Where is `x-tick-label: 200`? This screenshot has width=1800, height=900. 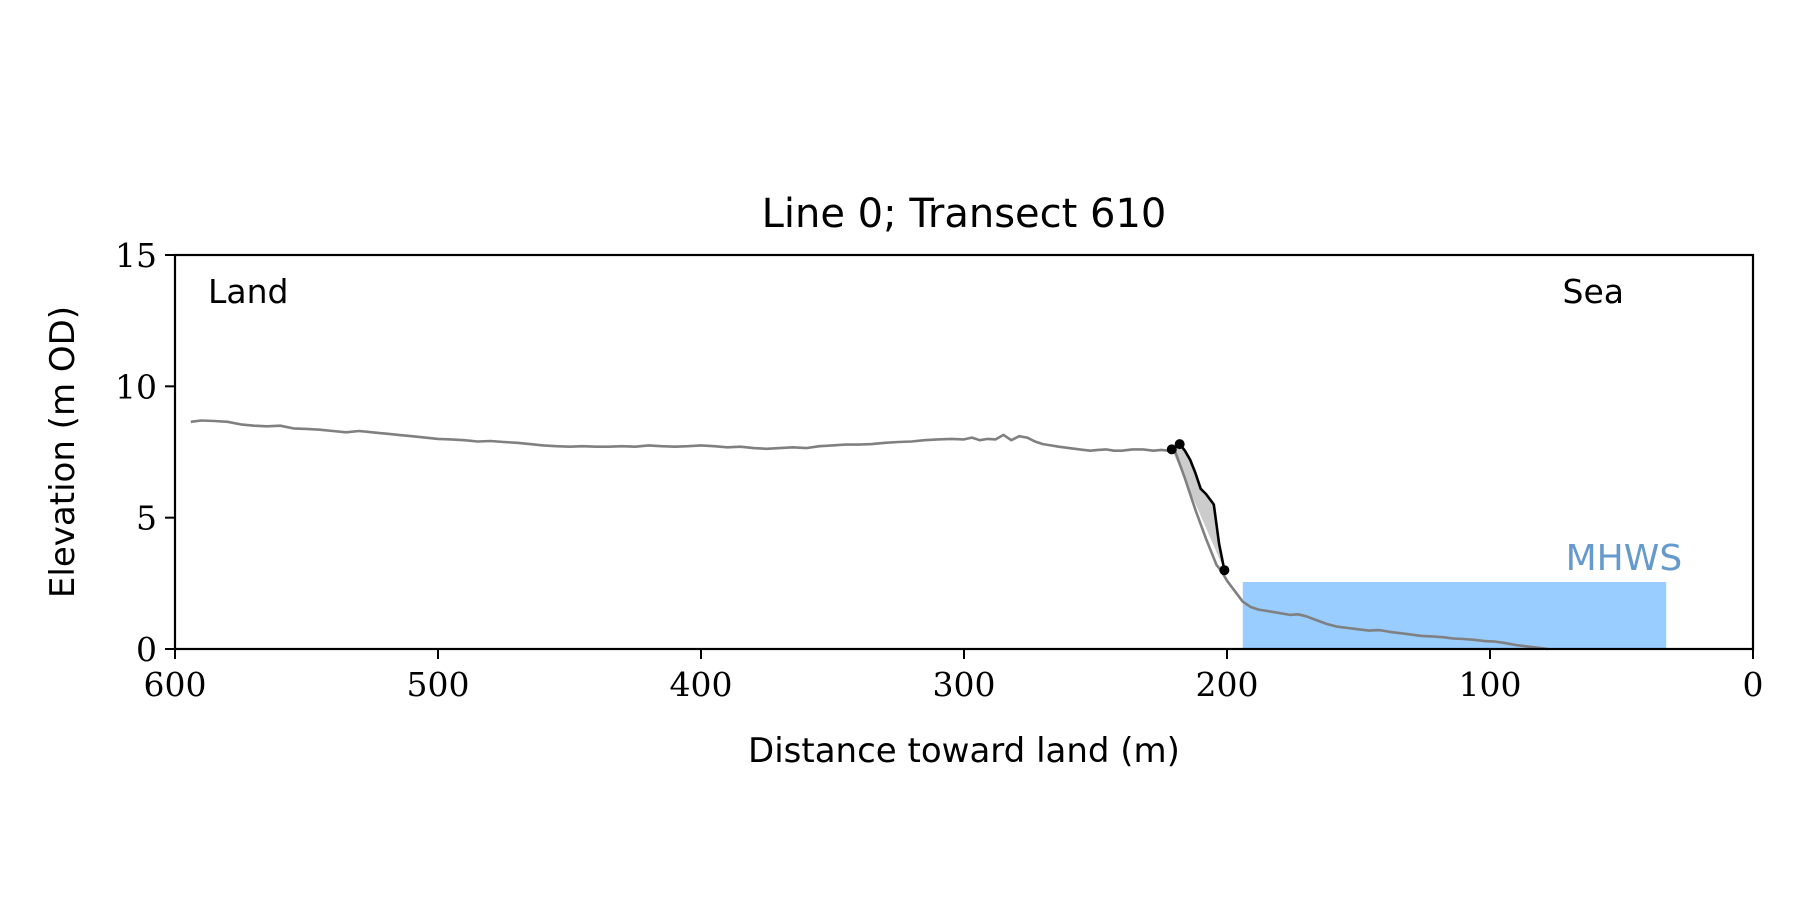
x-tick-label: 200 is located at coordinates (1227, 684).